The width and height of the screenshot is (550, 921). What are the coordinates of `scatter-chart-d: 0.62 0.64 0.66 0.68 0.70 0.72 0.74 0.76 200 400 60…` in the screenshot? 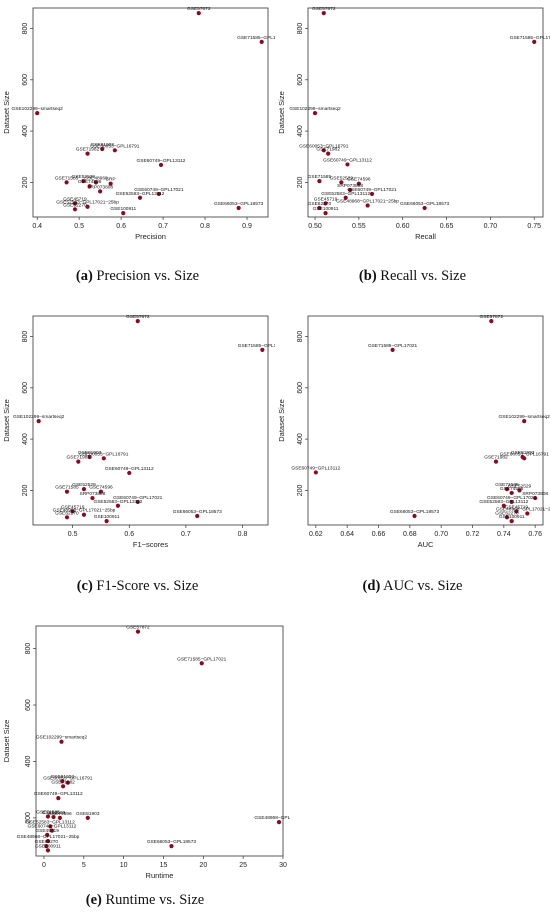 It's located at (413, 431).